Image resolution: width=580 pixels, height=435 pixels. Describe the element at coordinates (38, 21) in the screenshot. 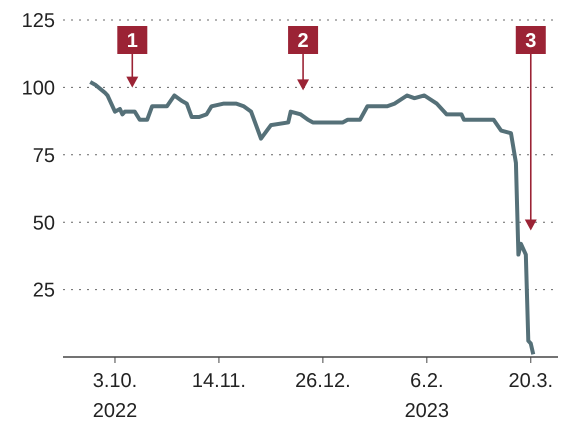

I see `y-tick-label: 125` at that location.